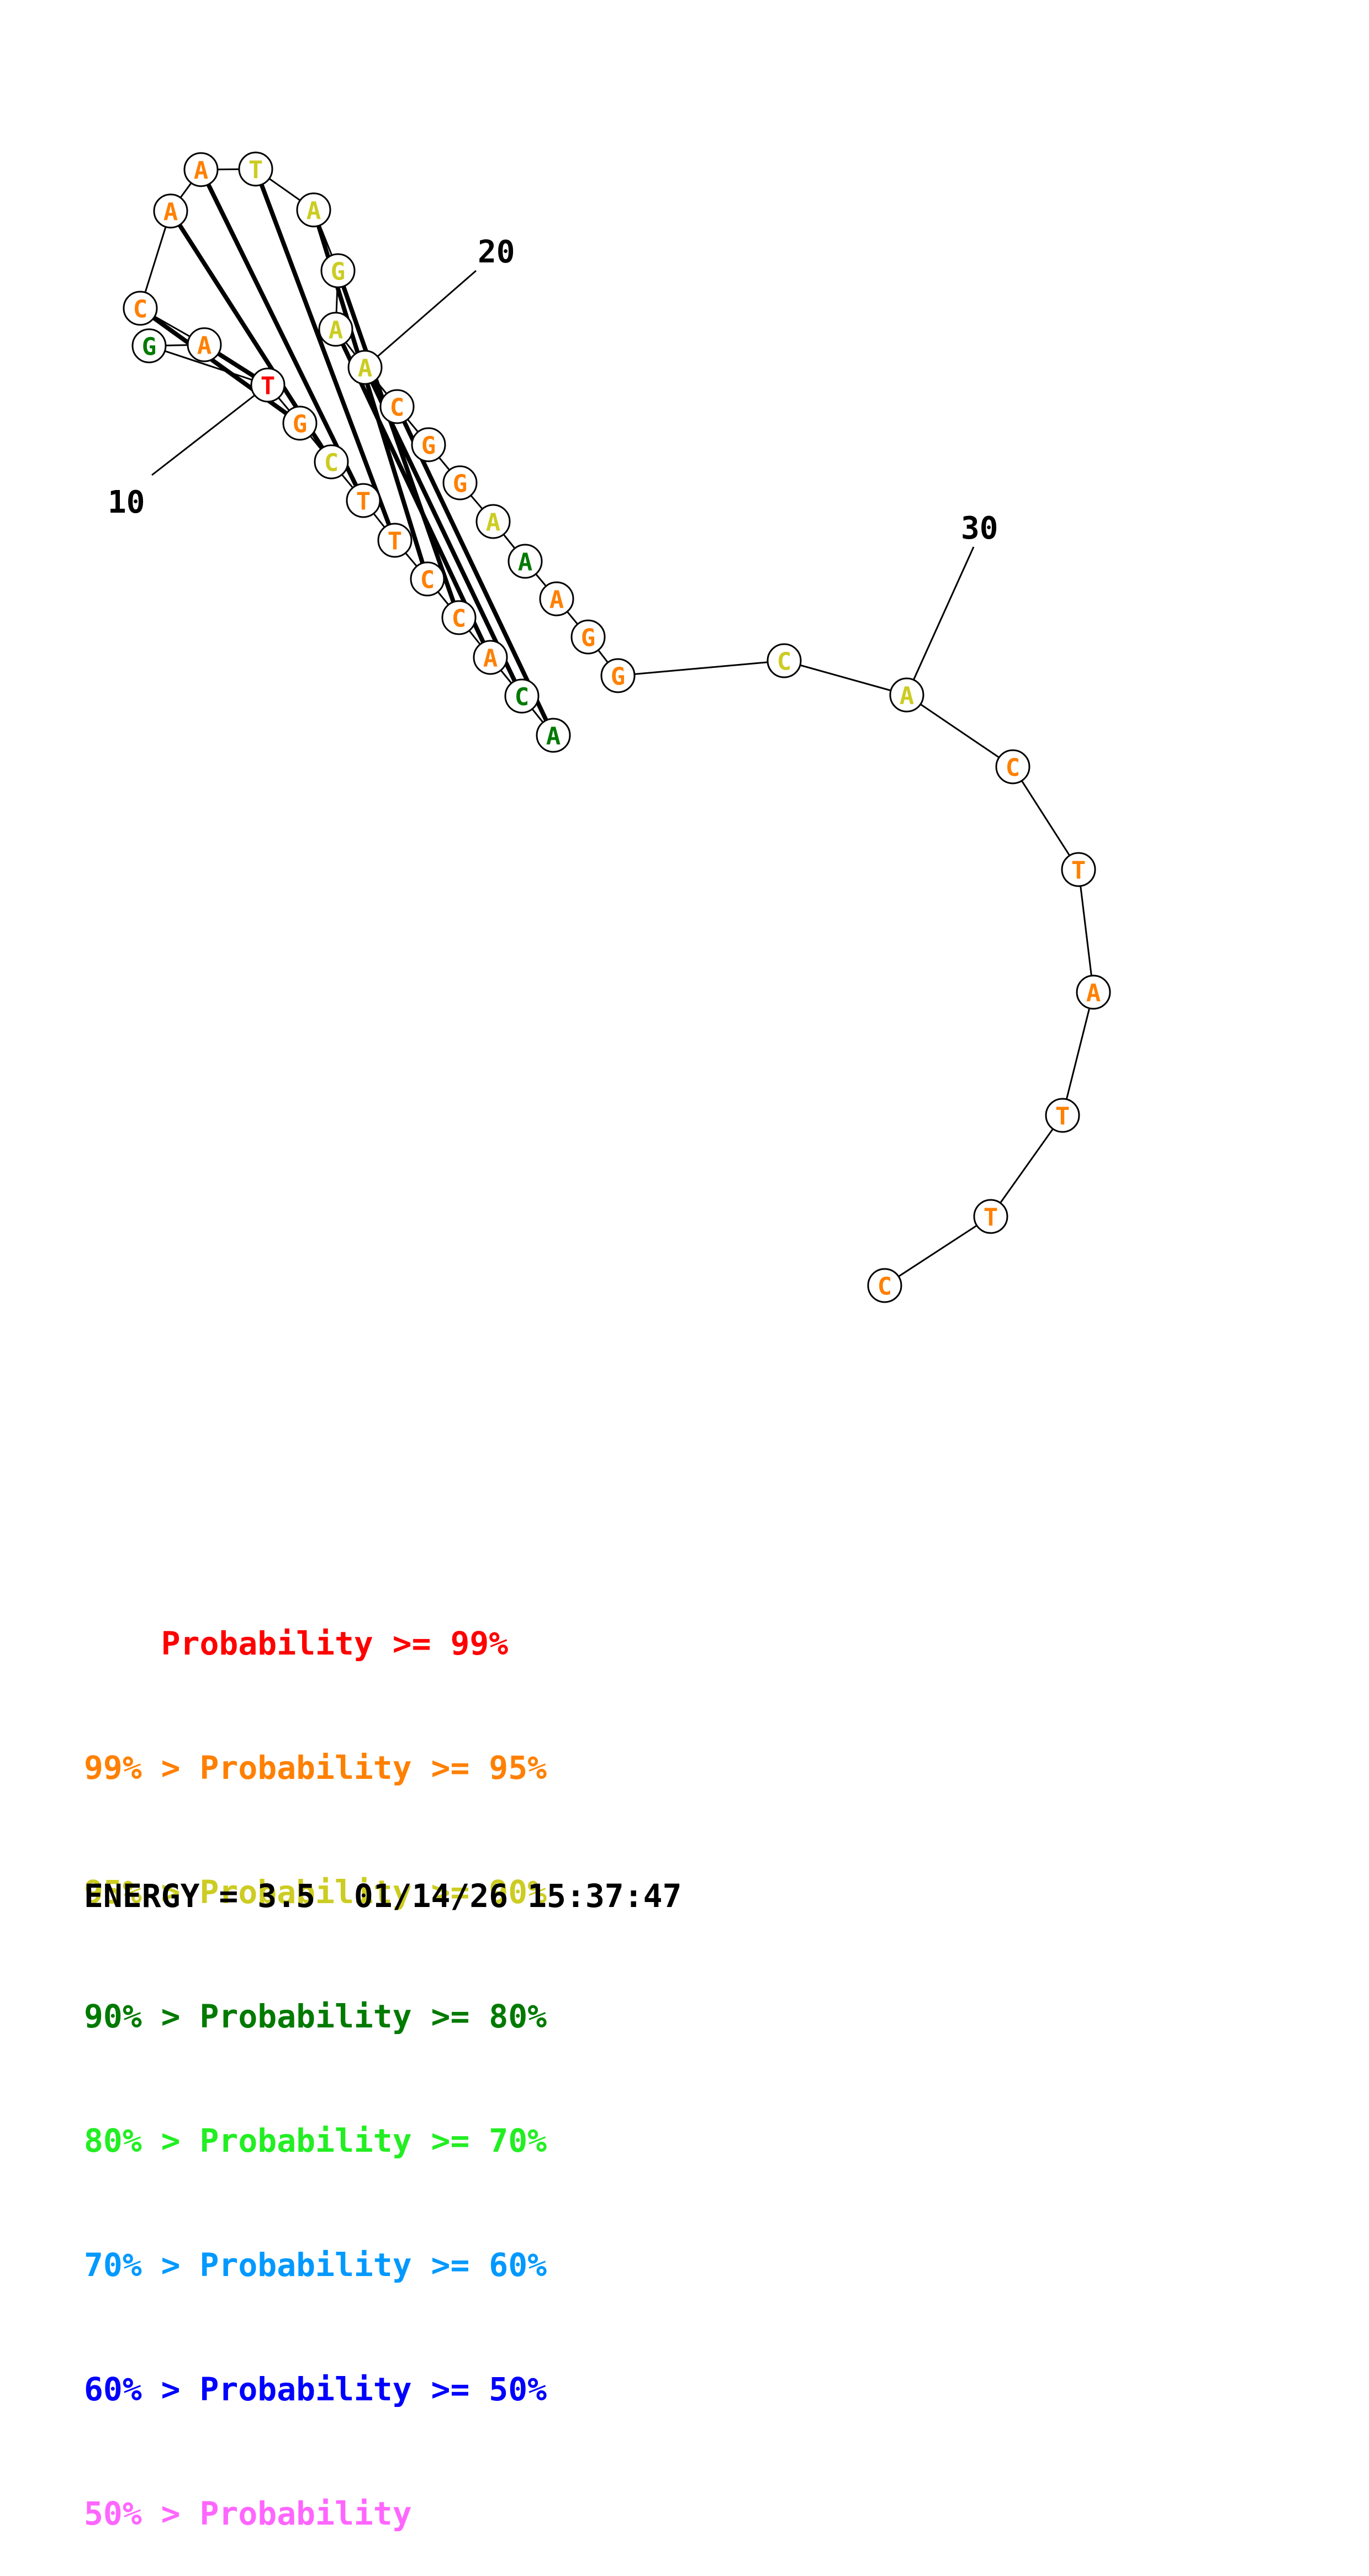 The image size is (1369, 2576). What do you see at coordinates (316, 1892) in the screenshot?
I see `legend-entry: 95% > Probability >= 90%` at bounding box center [316, 1892].